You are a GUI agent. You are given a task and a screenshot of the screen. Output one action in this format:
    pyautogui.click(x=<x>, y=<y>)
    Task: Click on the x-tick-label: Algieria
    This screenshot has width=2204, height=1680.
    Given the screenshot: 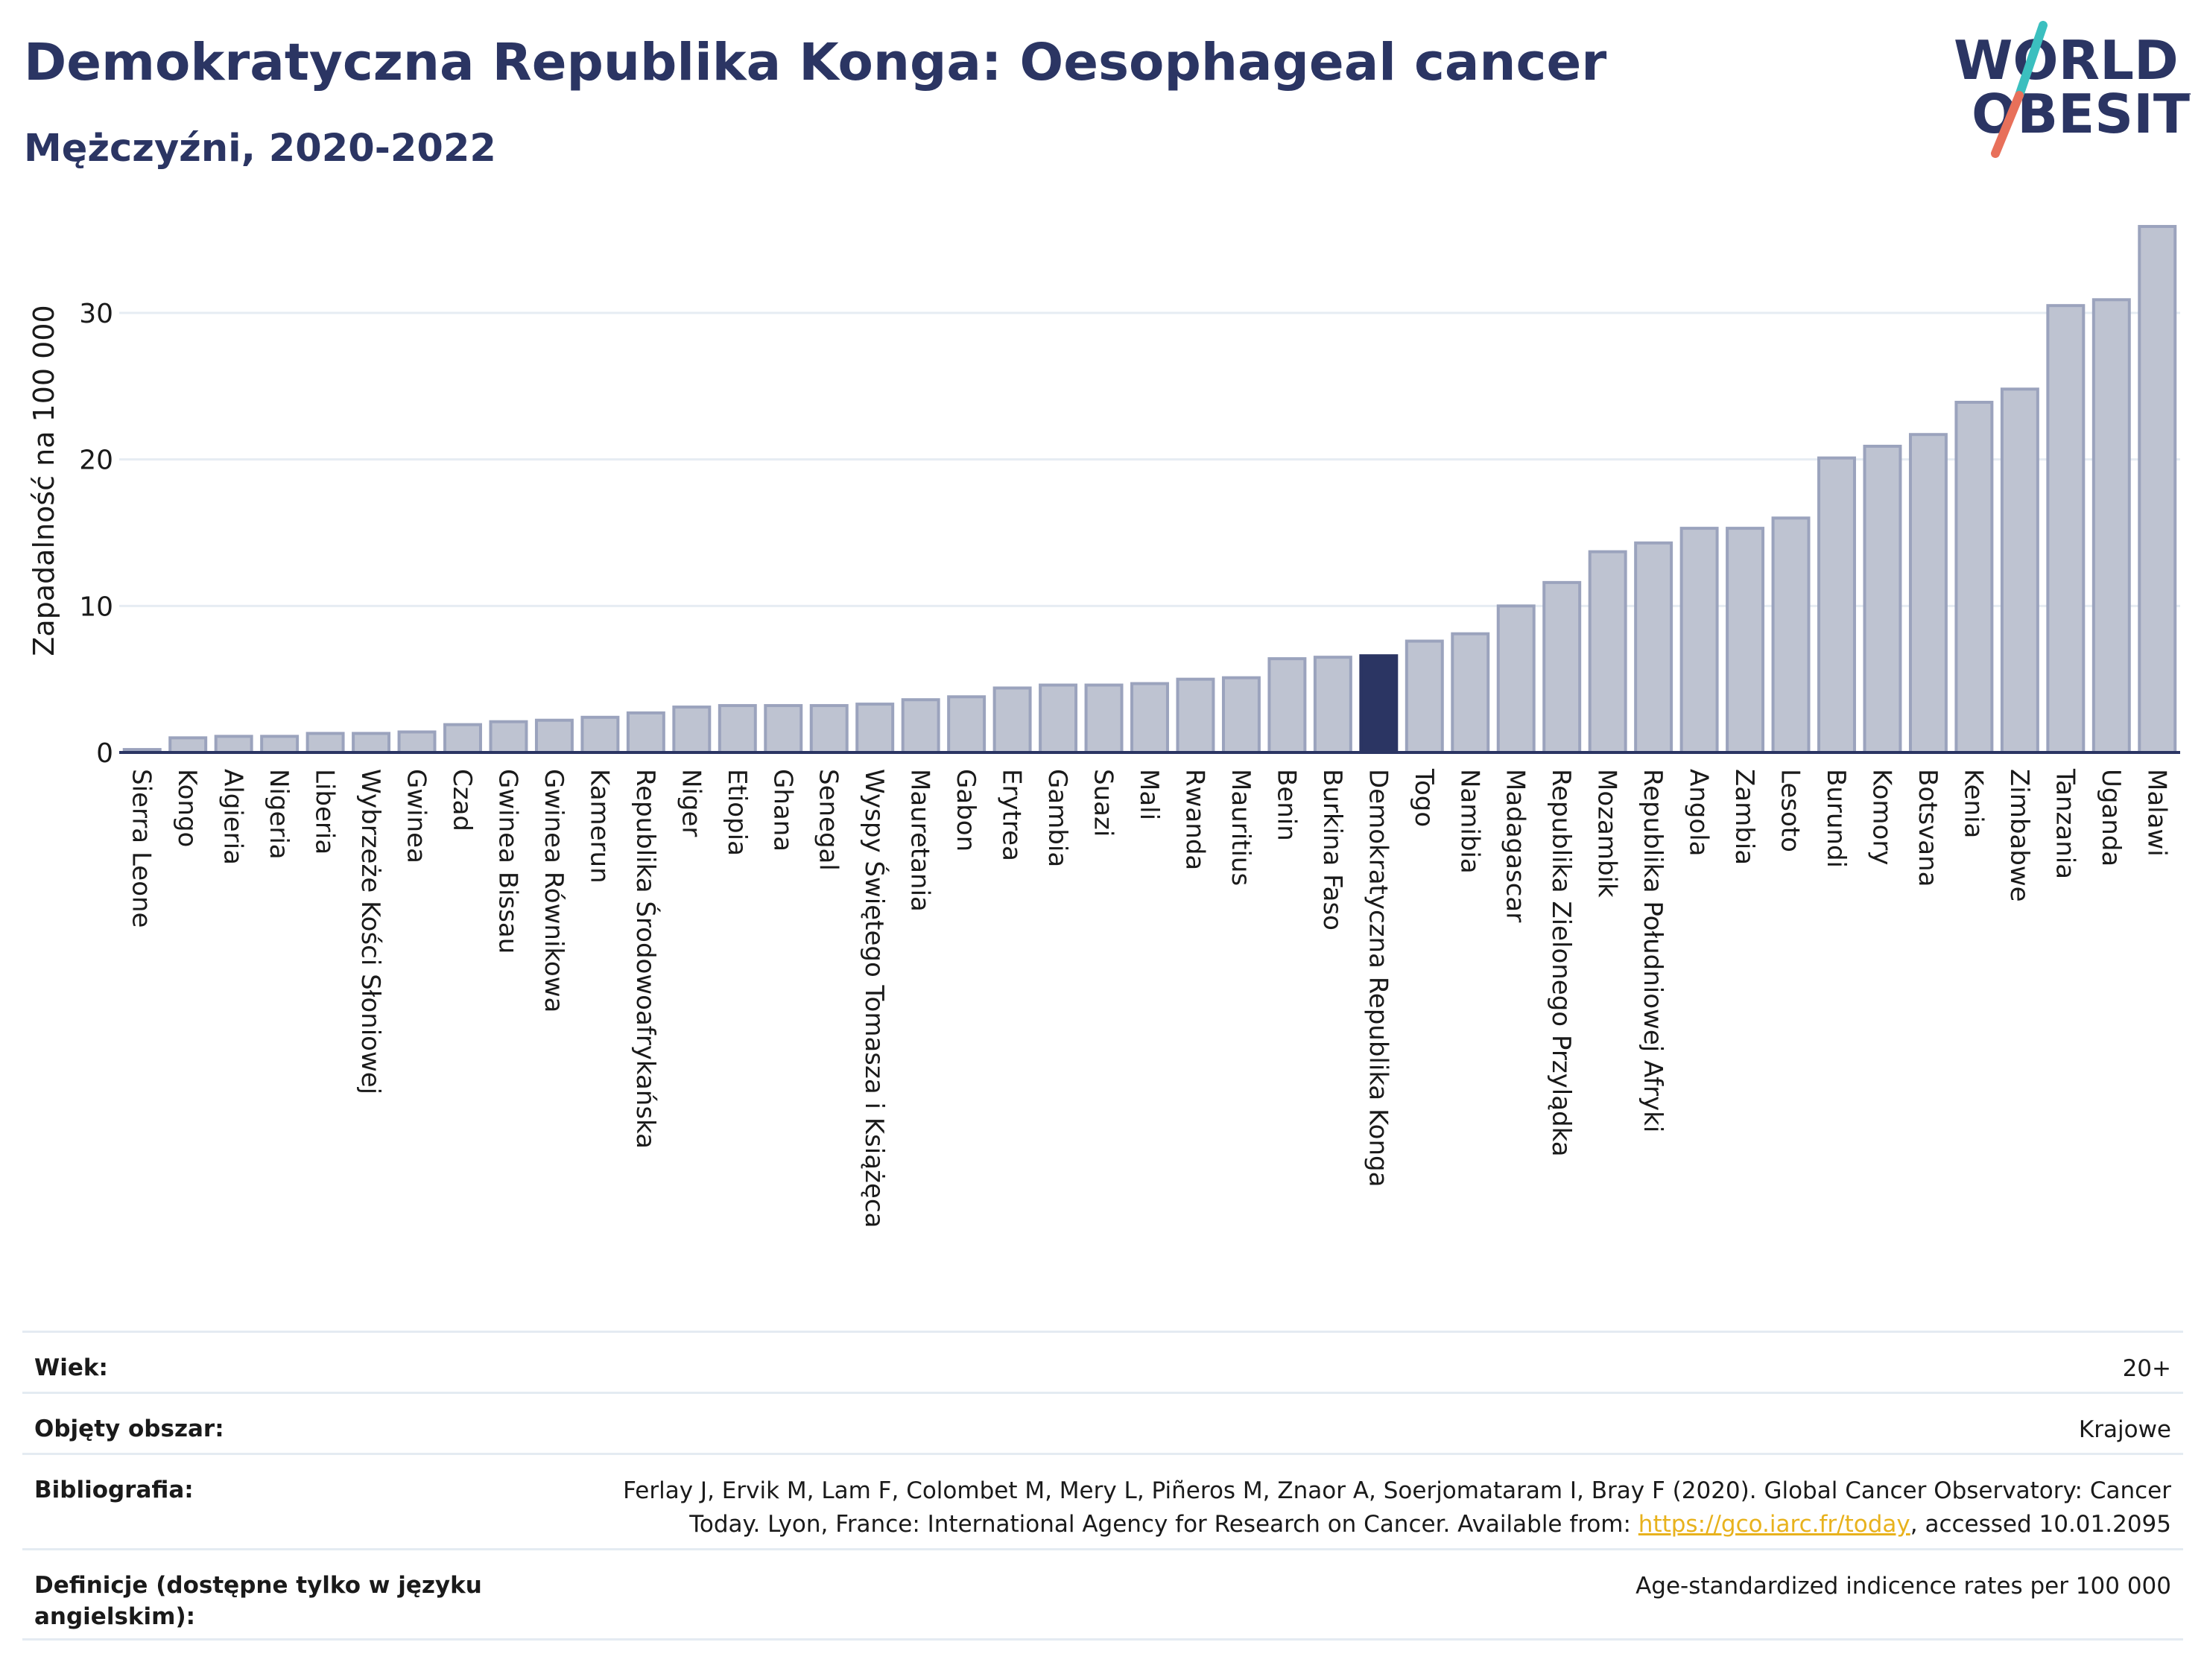 What is the action you would take?
    pyautogui.click(x=233, y=817)
    